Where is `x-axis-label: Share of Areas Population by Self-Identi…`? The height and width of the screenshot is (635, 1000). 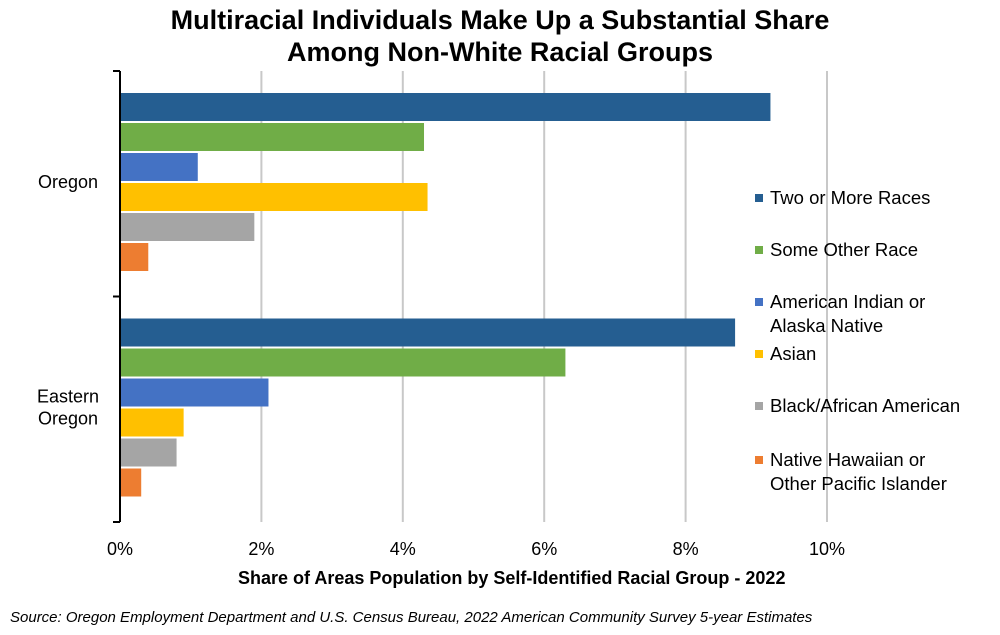 x-axis-label: Share of Areas Population by Self-Identi… is located at coordinates (512, 578).